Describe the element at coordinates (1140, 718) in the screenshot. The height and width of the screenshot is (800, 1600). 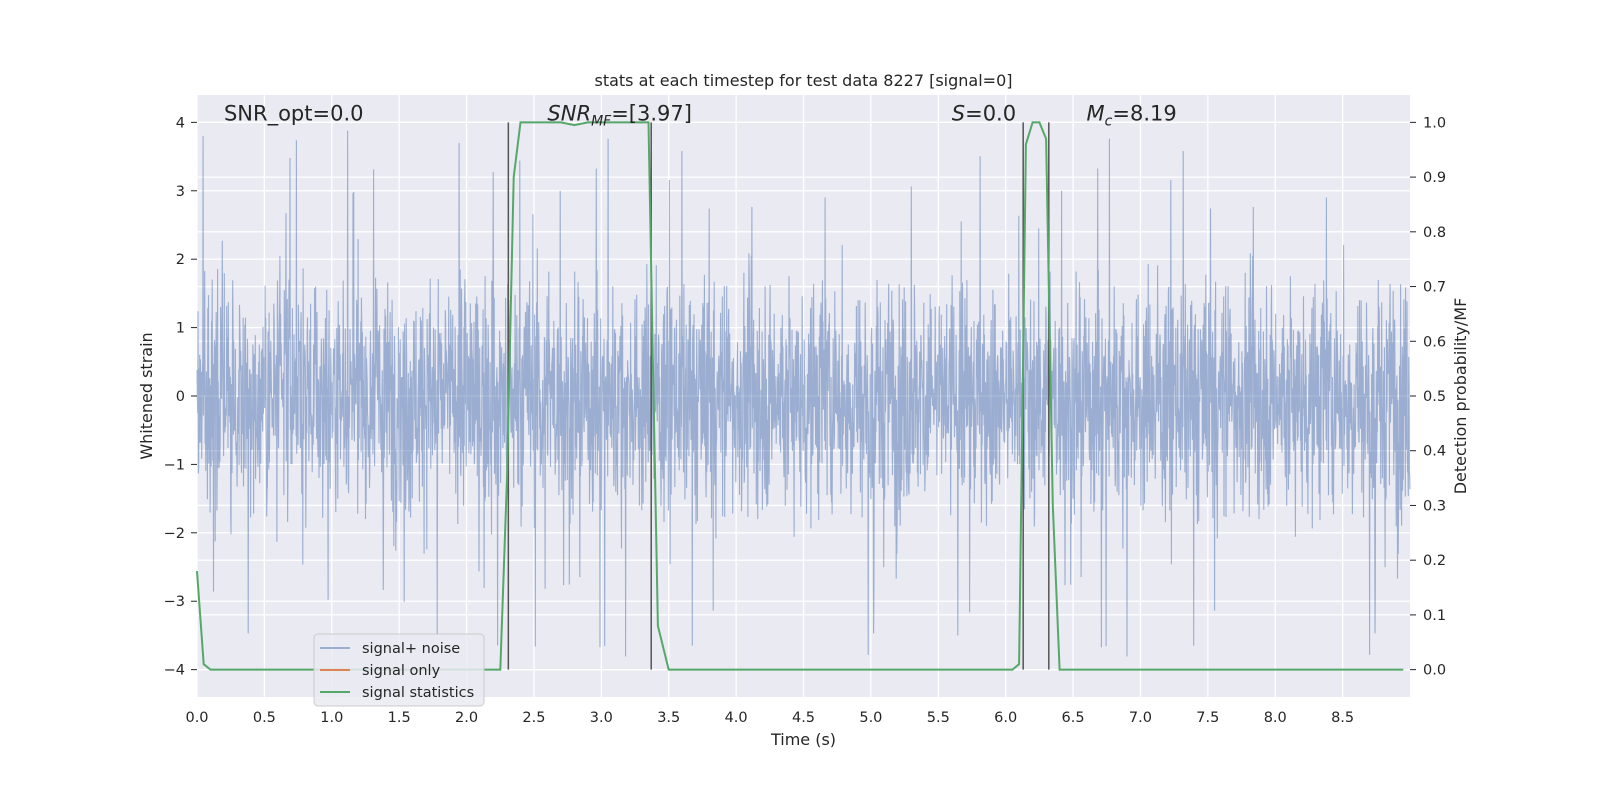
I see `x-tick-label: 7.0` at that location.